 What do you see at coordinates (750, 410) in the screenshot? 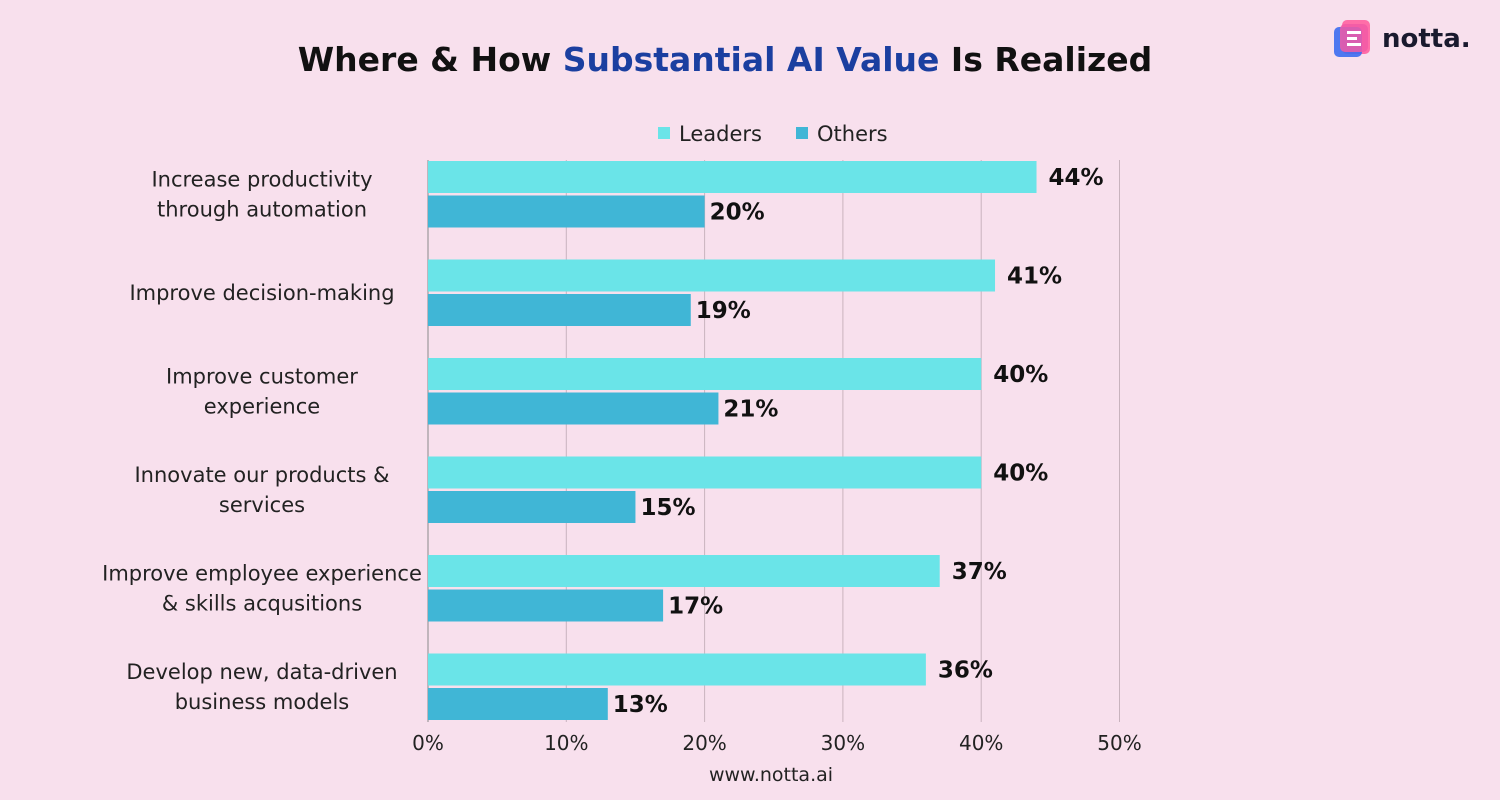
I see `data-label: 21%` at bounding box center [750, 410].